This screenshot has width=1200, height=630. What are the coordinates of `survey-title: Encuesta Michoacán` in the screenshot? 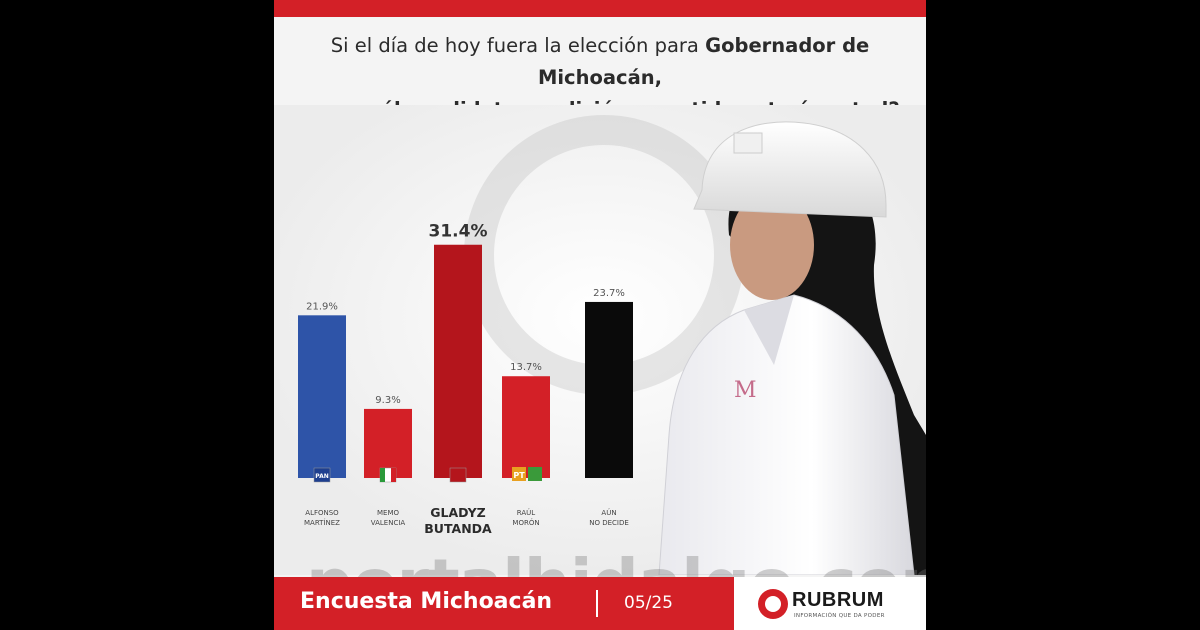 It's located at (426, 601).